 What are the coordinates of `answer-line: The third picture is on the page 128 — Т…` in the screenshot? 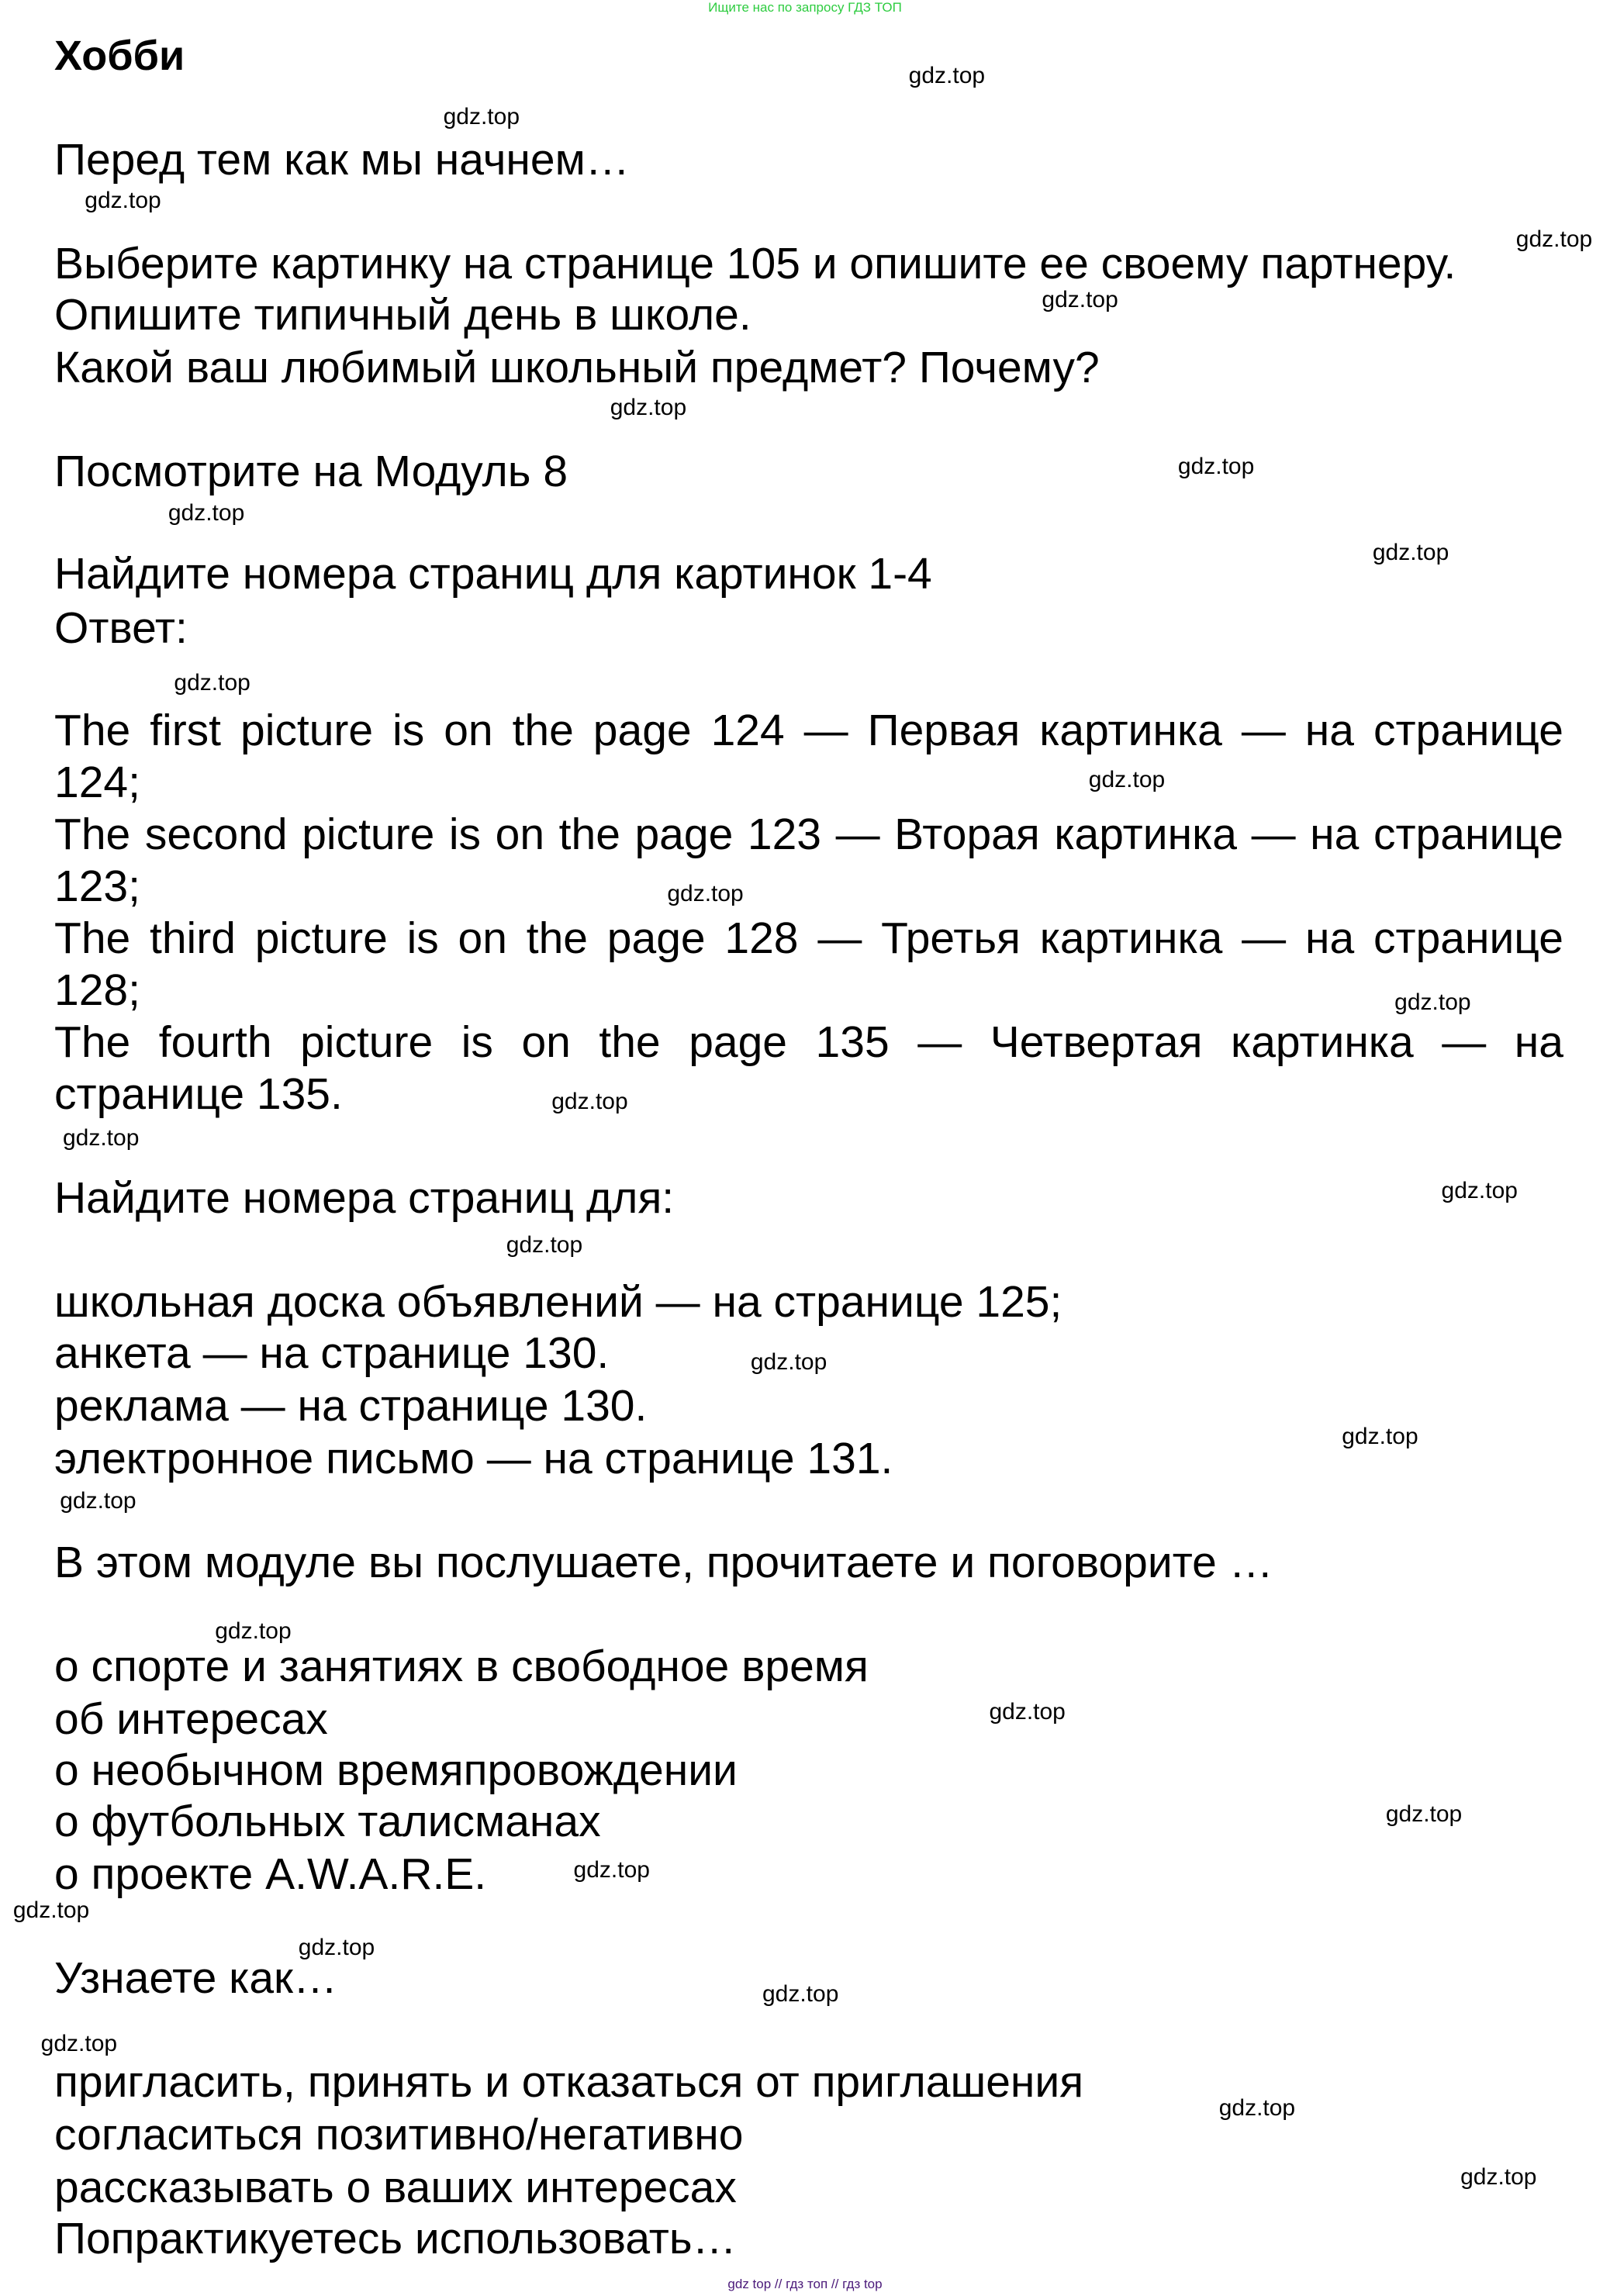 It's located at (808, 964).